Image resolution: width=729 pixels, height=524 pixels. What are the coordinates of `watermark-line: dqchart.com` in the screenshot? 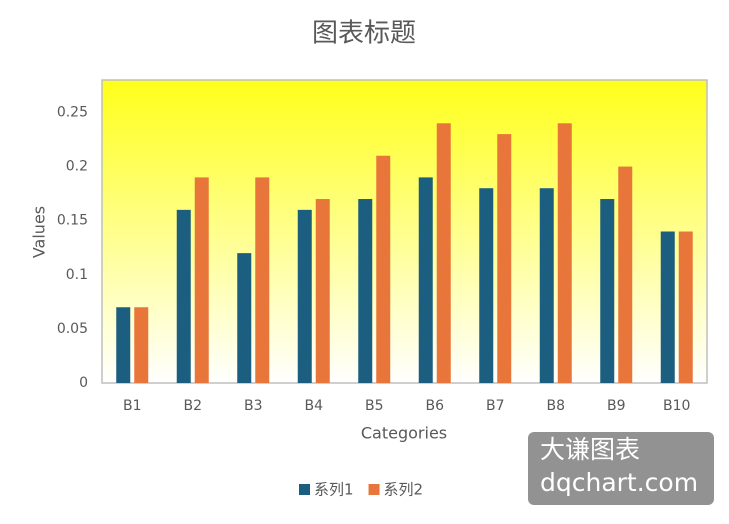 It's located at (619, 482).